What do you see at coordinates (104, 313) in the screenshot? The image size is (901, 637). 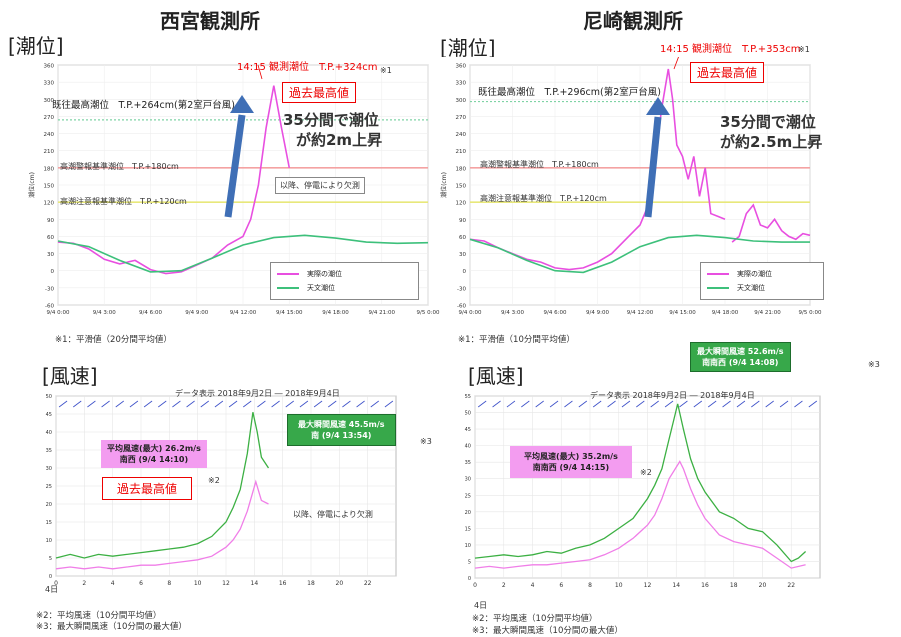 I see `x-tick-label: 9/4 3:00` at bounding box center [104, 313].